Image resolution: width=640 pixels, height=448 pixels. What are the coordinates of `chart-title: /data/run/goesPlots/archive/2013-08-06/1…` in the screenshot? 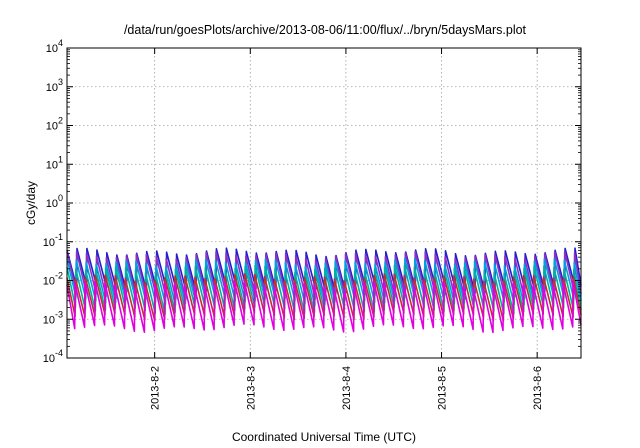 It's located at (325, 30).